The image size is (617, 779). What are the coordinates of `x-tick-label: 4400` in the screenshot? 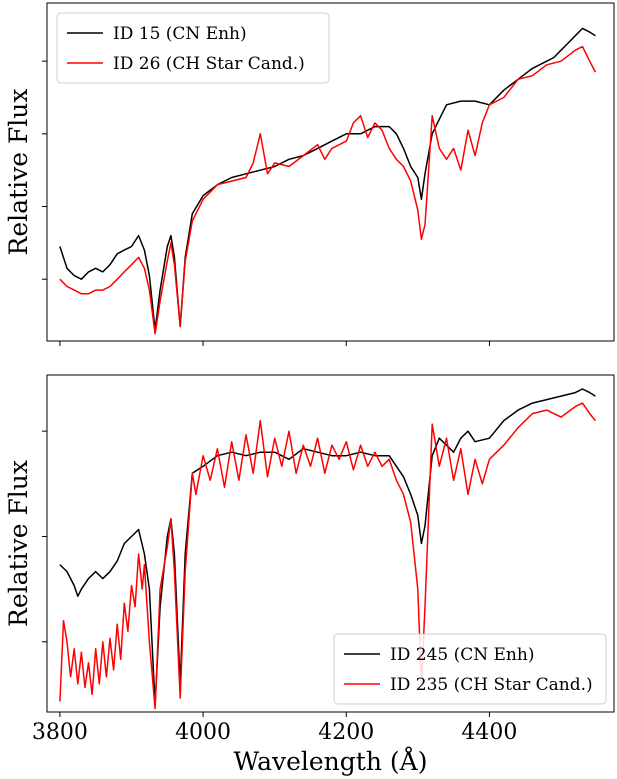 It's located at (489, 732).